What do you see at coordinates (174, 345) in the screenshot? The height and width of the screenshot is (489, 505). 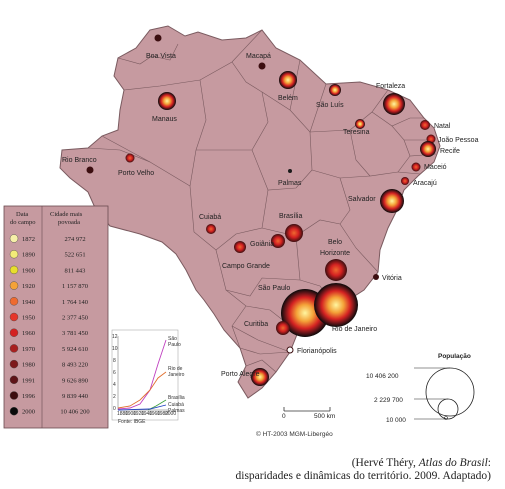 I see `inset-label-sao-paulo-2: Paulo` at bounding box center [174, 345].